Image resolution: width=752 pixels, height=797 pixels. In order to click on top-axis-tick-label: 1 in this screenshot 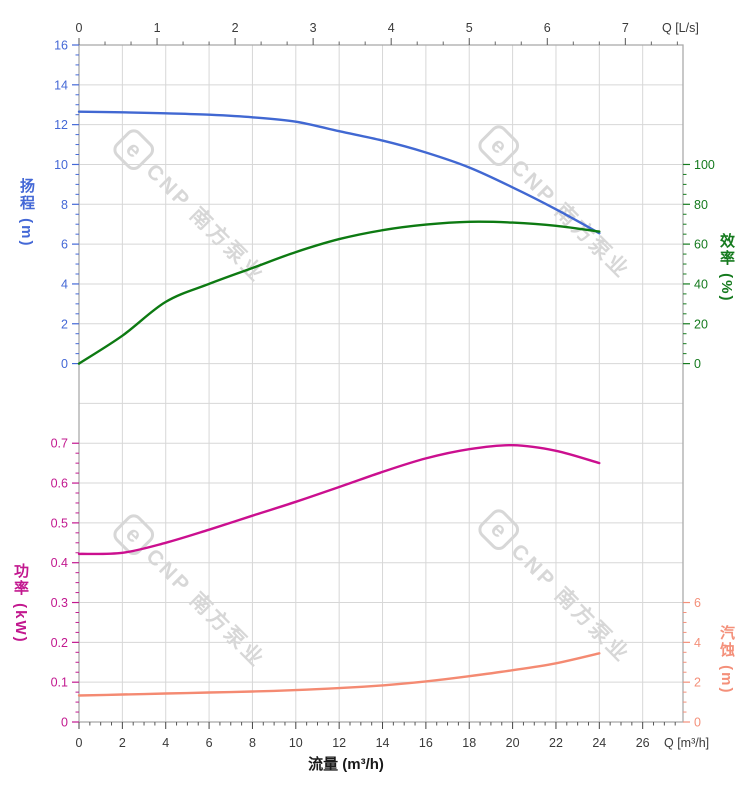, I will do `click(157, 28)`.